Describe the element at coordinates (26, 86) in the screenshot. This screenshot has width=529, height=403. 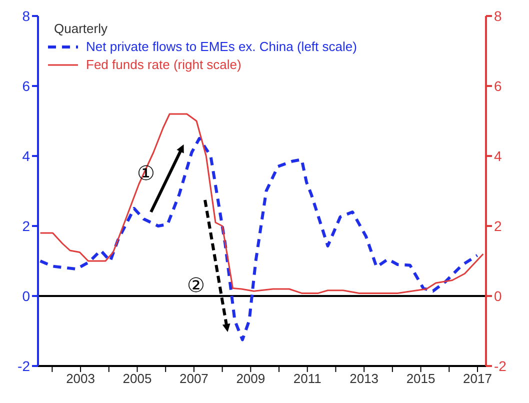
I see `y-tick-label: 6` at that location.